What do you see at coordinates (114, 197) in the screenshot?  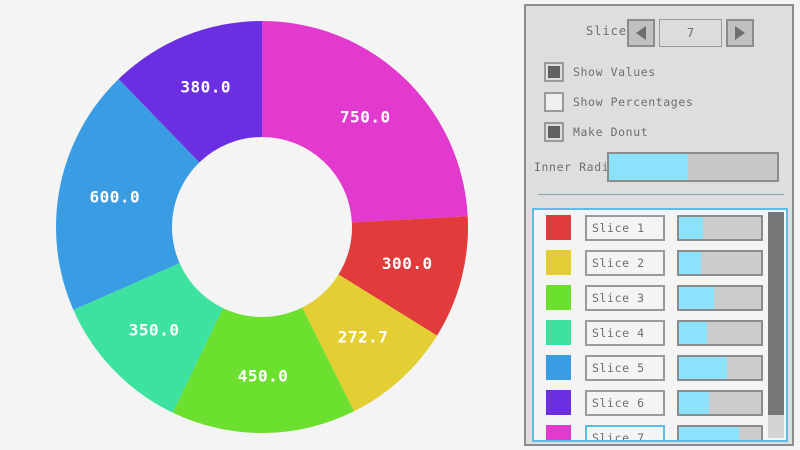 I see `pie-slice-value-label: 600.0` at bounding box center [114, 197].